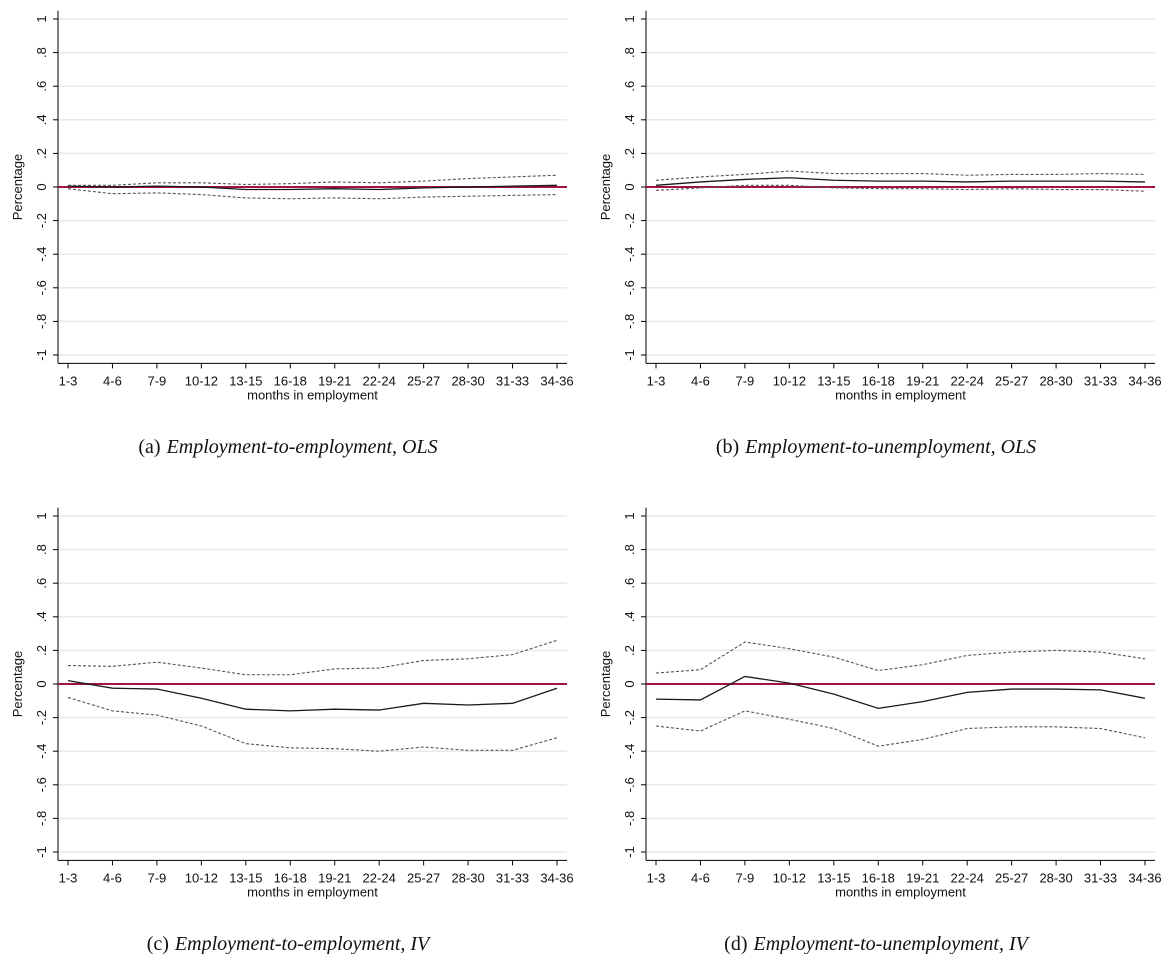  I want to click on caption-text: Employment-to-unemployment, OLS, so click(890, 447).